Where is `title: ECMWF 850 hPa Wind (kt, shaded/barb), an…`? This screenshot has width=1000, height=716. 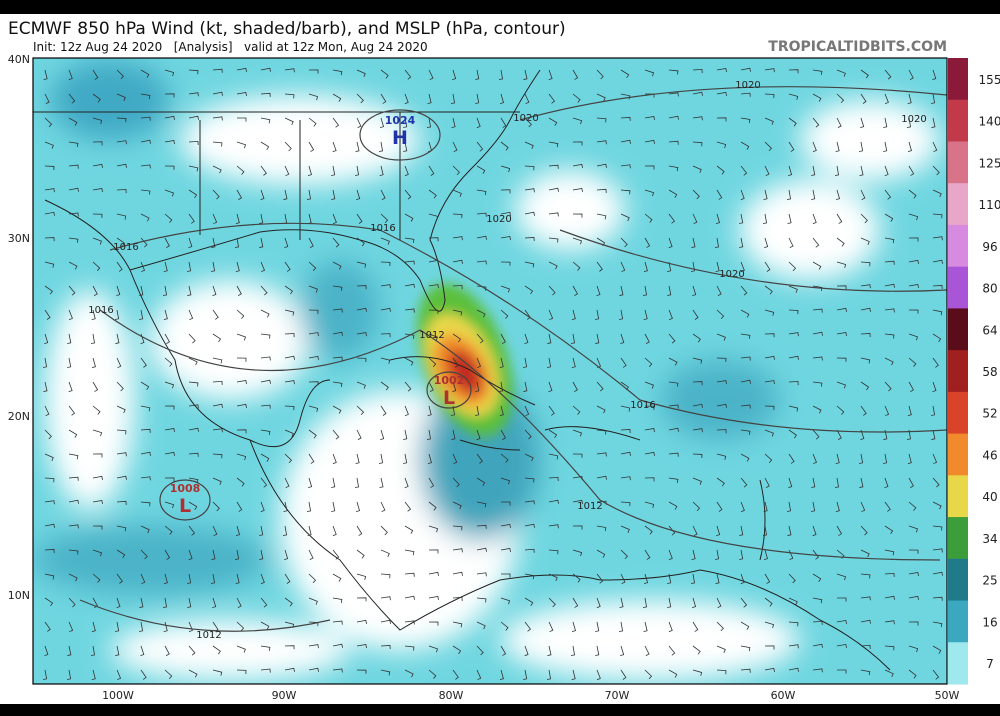 title: ECMWF 850 hPa Wind (kt, shaded/barb), an… is located at coordinates (287, 29).